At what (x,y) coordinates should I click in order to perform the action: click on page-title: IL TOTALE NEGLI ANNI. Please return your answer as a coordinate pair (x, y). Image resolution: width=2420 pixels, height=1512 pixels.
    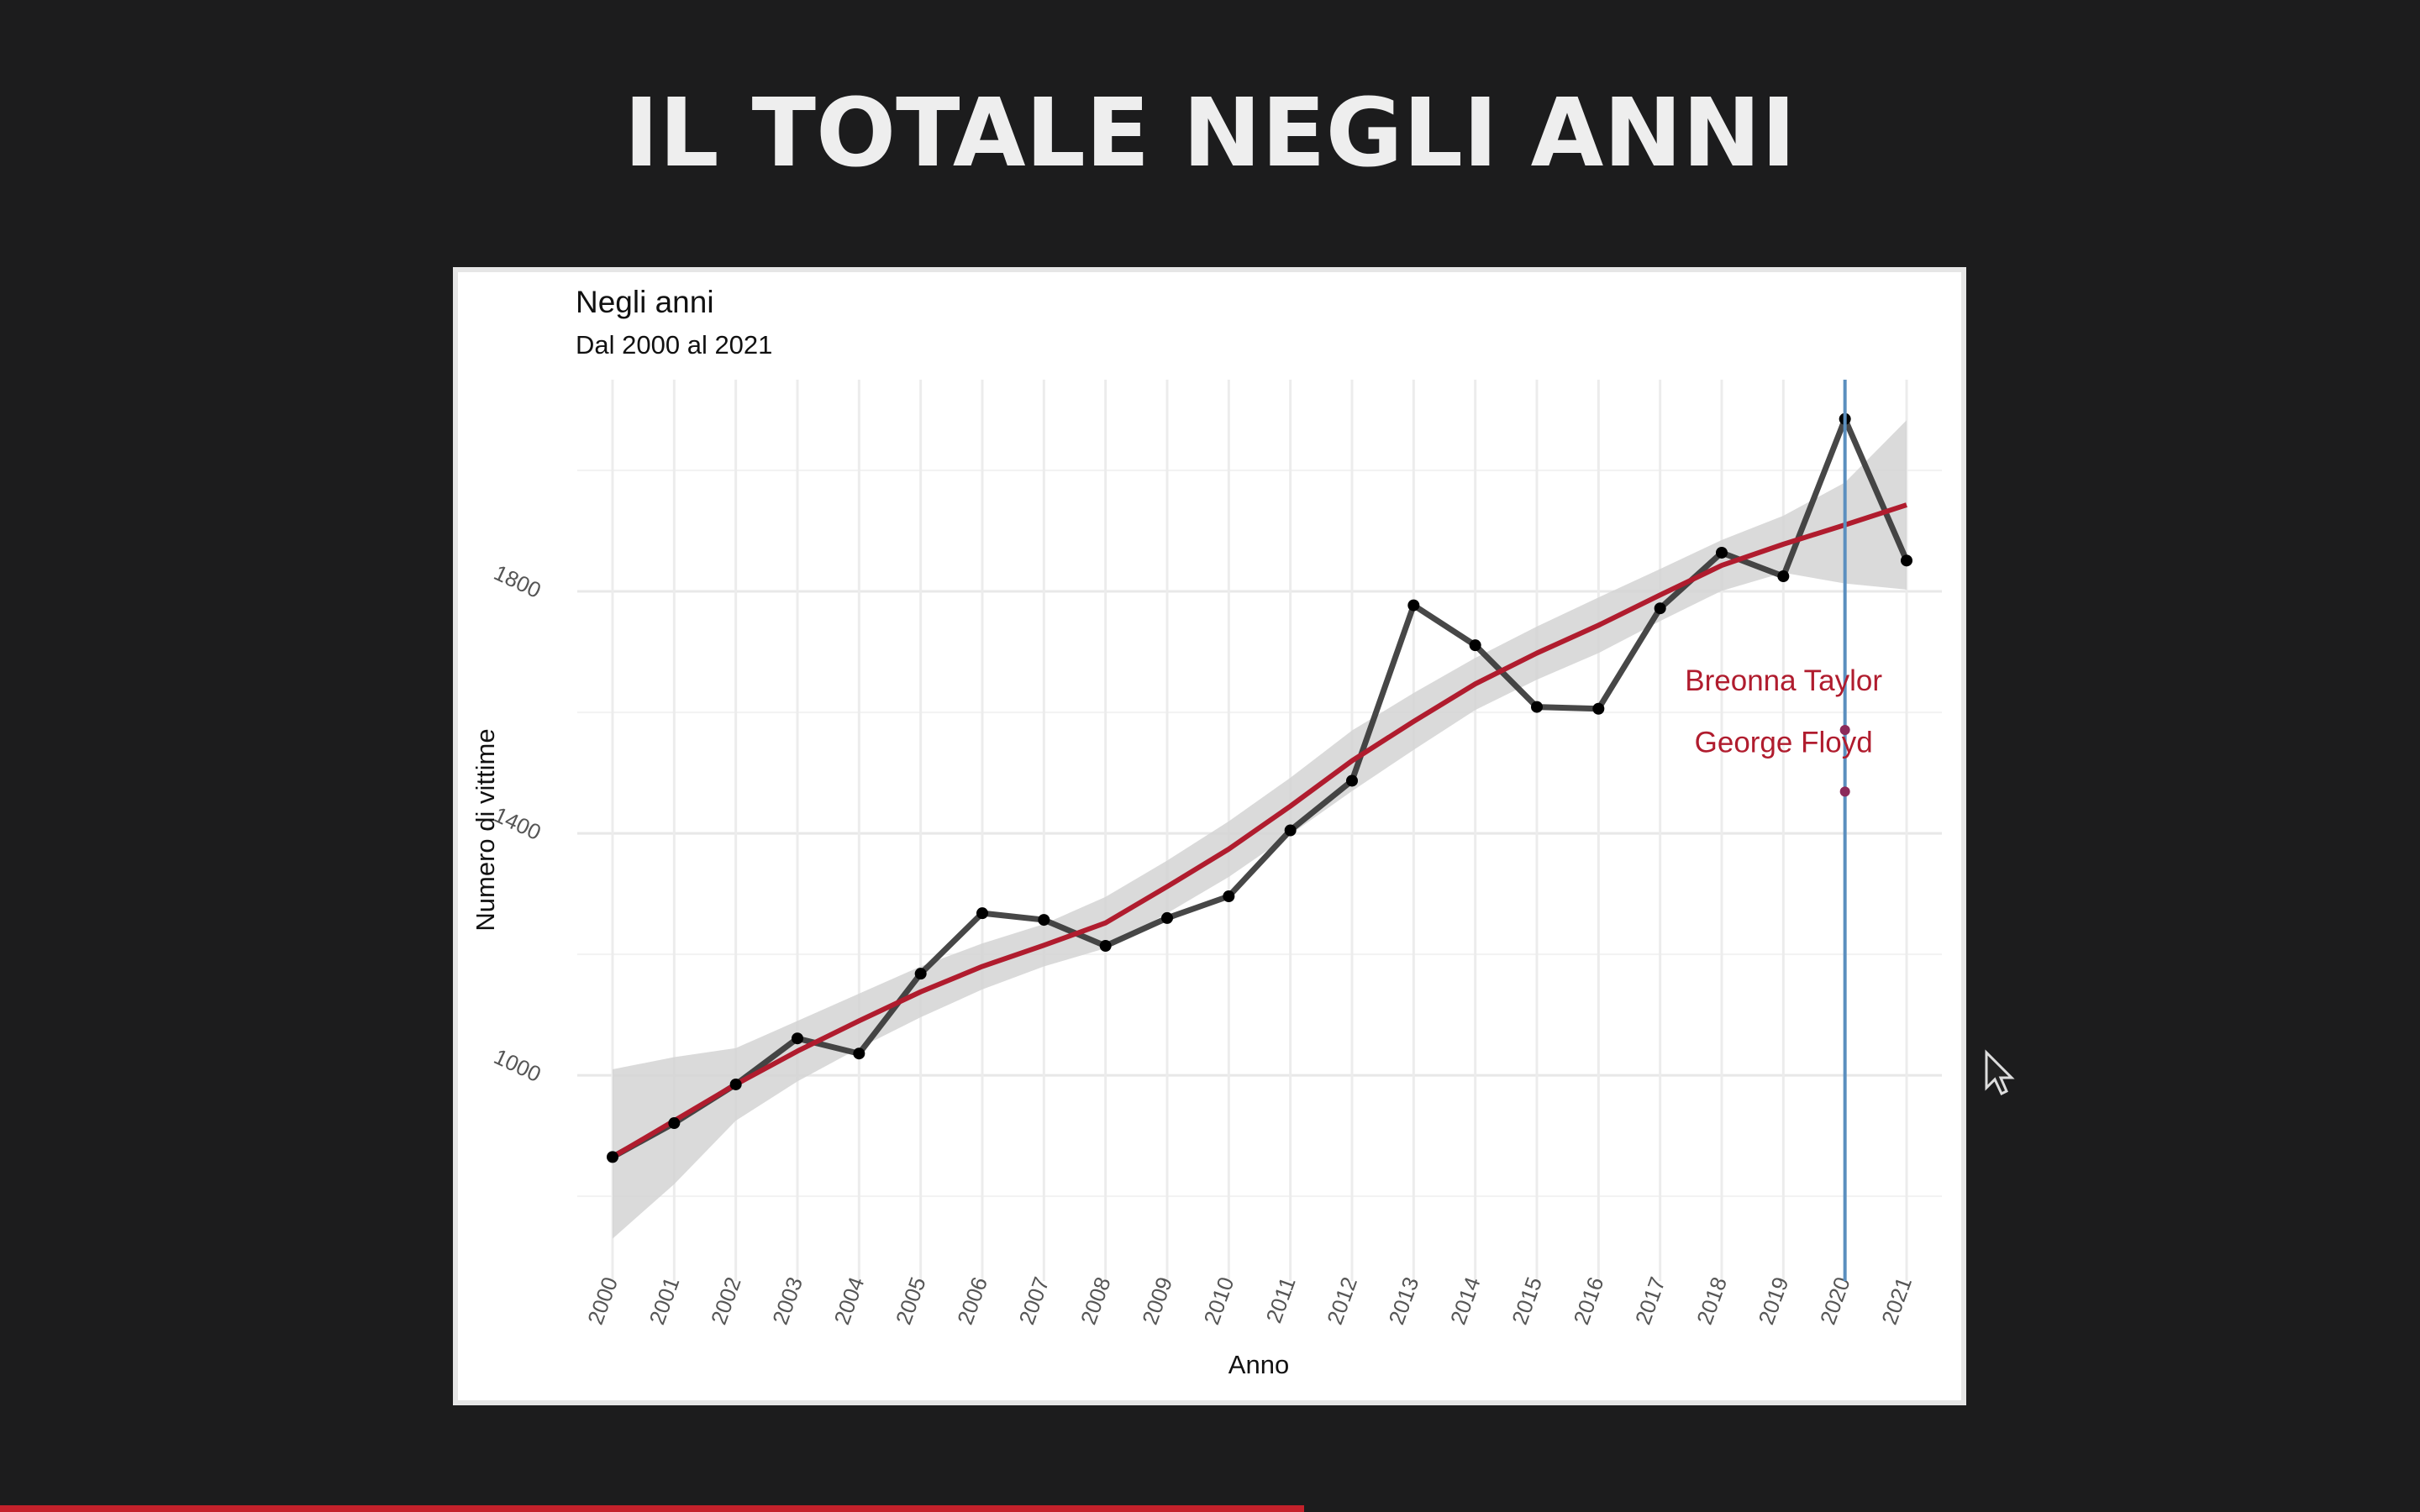
    Looking at the image, I should click on (1210, 133).